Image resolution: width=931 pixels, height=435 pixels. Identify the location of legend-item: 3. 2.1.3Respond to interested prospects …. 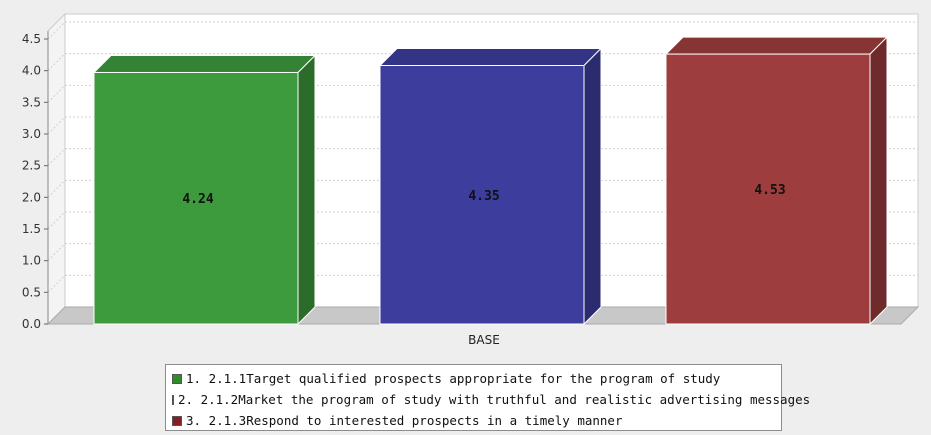
(473, 420).